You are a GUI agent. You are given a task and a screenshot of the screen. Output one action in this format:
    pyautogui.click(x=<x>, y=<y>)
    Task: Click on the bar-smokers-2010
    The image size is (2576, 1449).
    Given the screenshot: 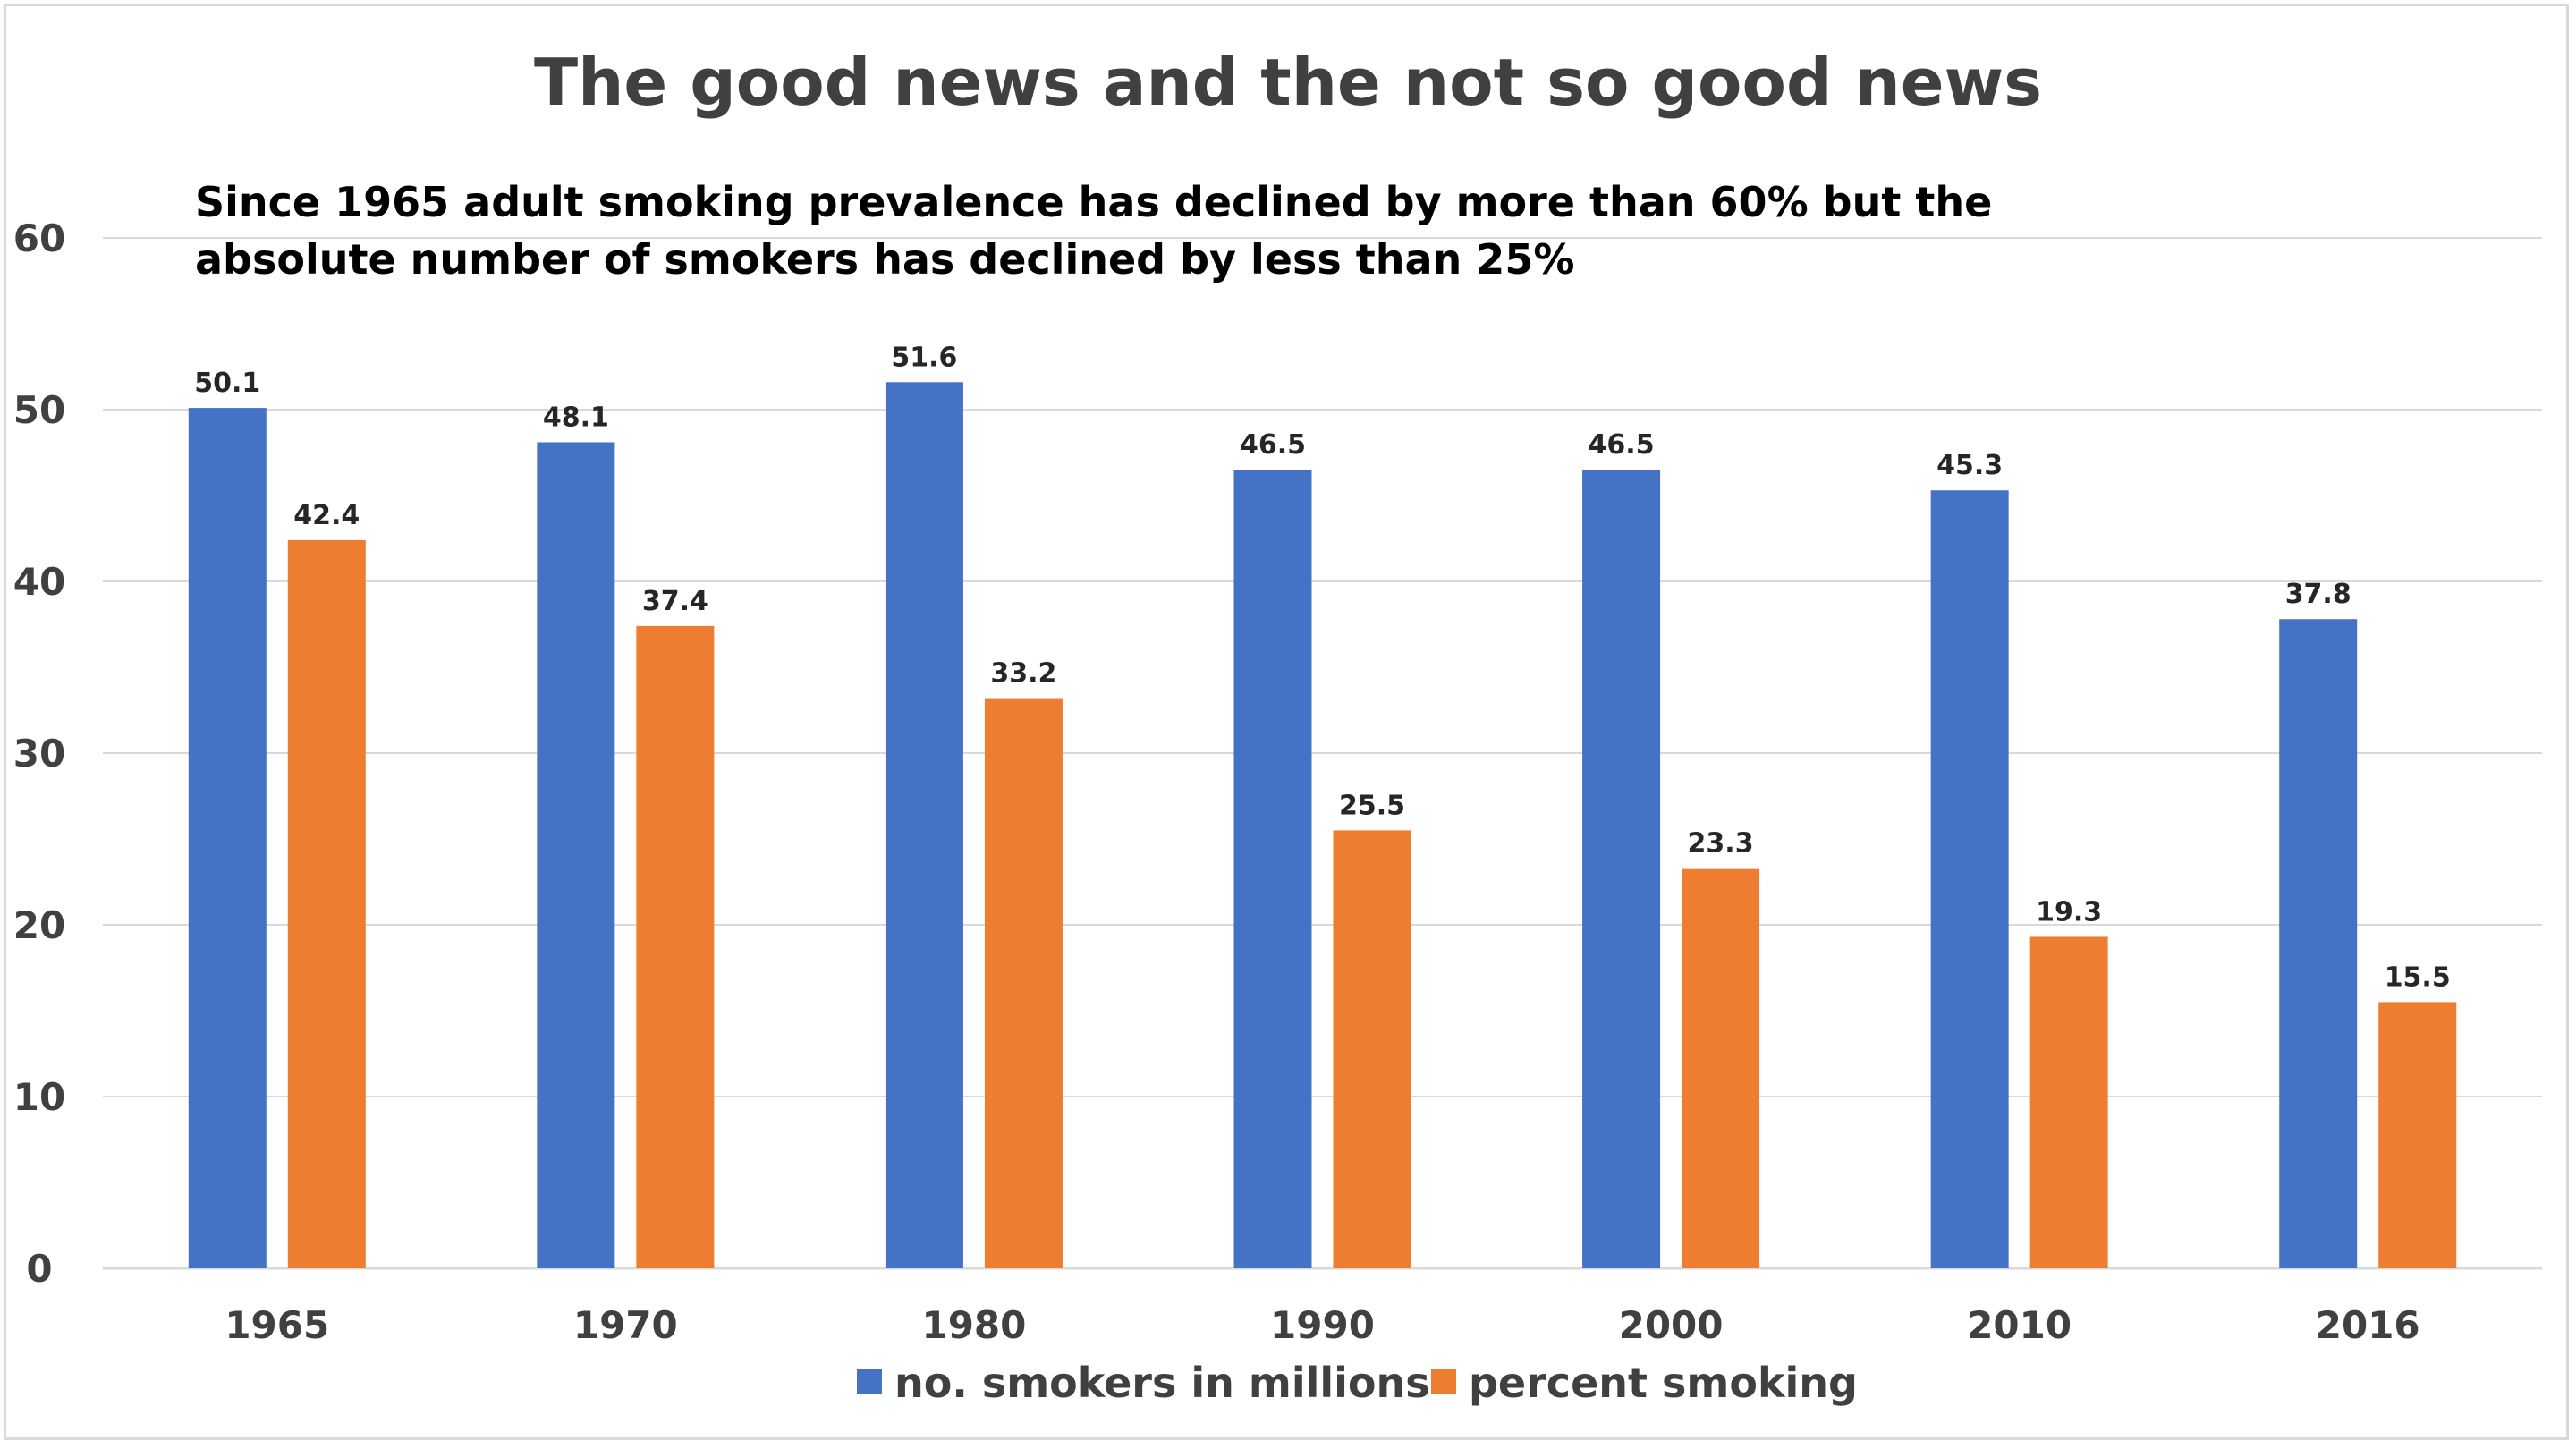 What is the action you would take?
    pyautogui.click(x=1969, y=879)
    